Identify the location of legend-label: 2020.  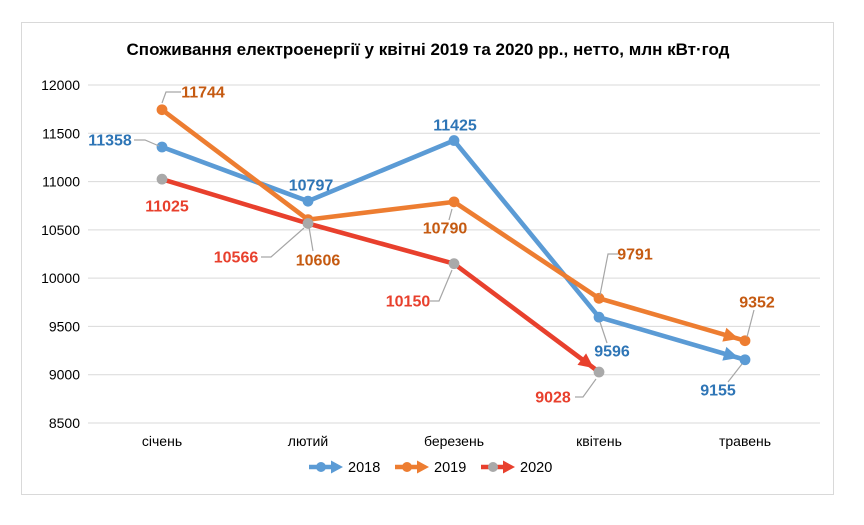
(536, 468).